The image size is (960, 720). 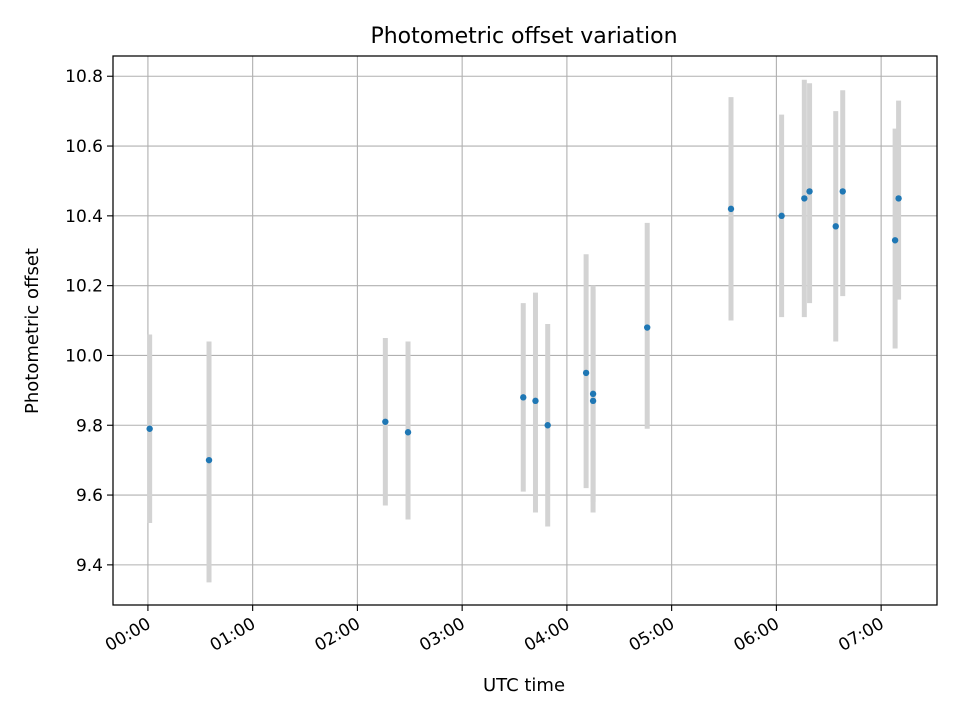 I want to click on y-tick-label: 10.8, so click(x=84, y=77).